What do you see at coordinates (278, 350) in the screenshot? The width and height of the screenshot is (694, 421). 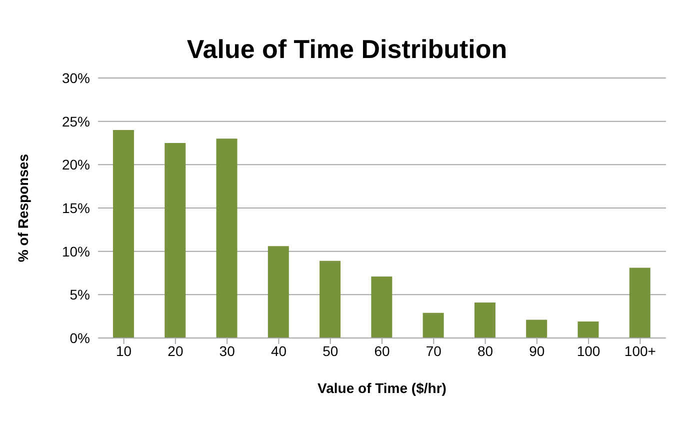 I see `x-tick-label: 40` at bounding box center [278, 350].